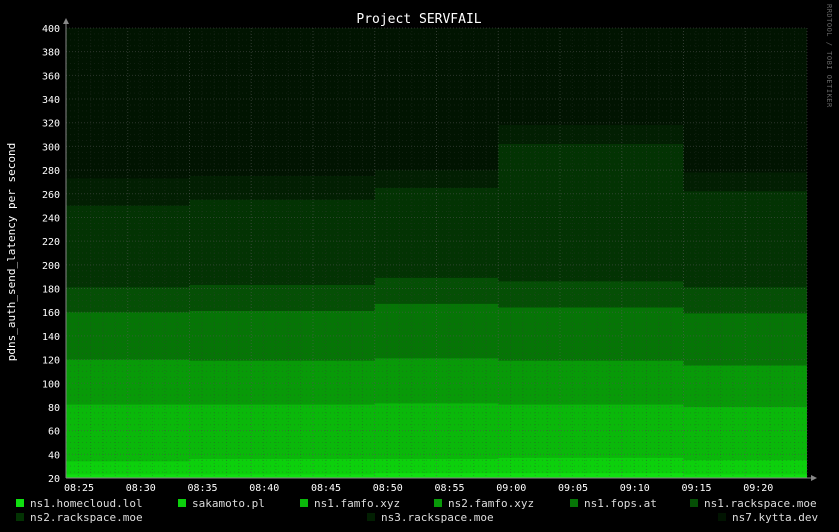  I want to click on y-tick-label: 40, so click(54, 455).